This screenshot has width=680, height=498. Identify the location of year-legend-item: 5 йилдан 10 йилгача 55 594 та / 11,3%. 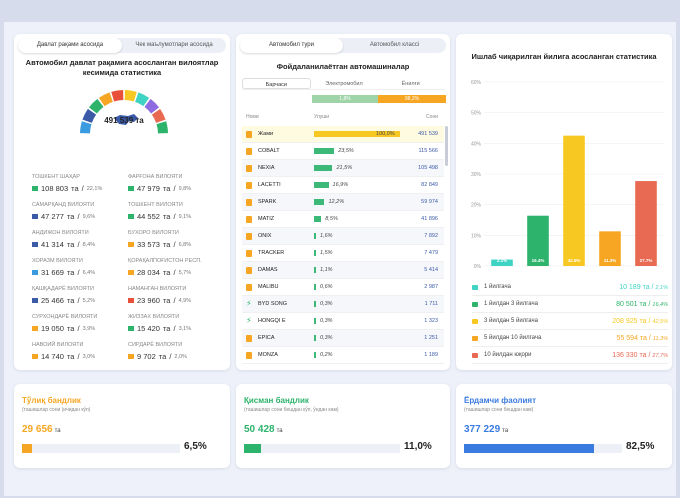
(570, 340).